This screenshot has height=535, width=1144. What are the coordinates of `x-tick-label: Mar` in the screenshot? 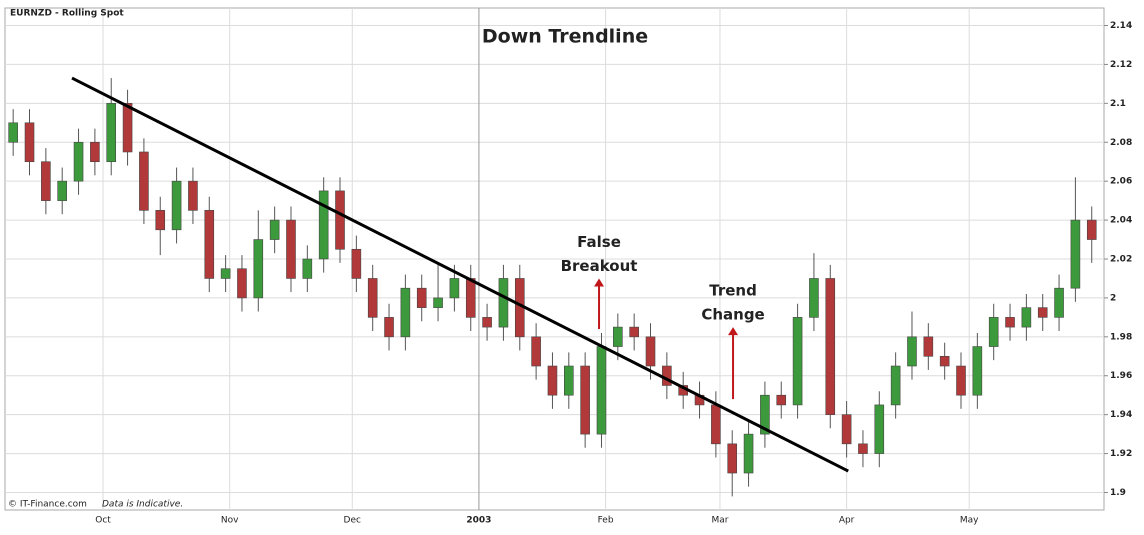 It's located at (719, 521).